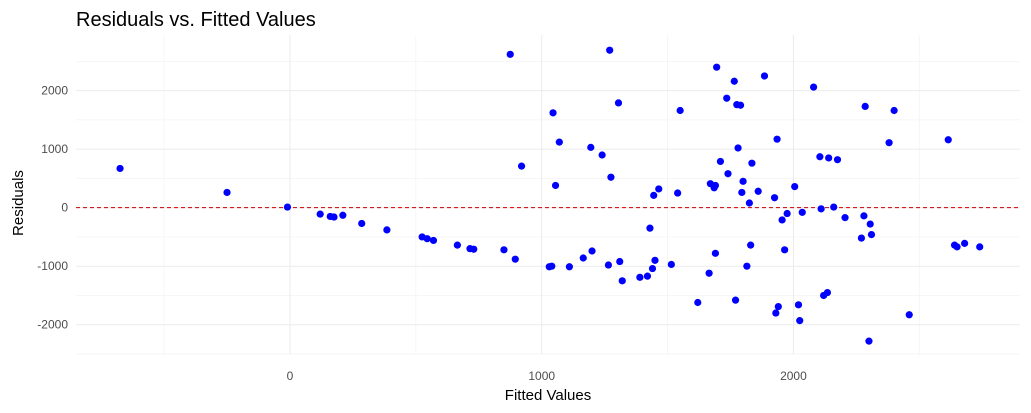  What do you see at coordinates (52, 208) in the screenshot?
I see `y-axis-tick-labels: -2000 -1000 0 1000 2000` at bounding box center [52, 208].